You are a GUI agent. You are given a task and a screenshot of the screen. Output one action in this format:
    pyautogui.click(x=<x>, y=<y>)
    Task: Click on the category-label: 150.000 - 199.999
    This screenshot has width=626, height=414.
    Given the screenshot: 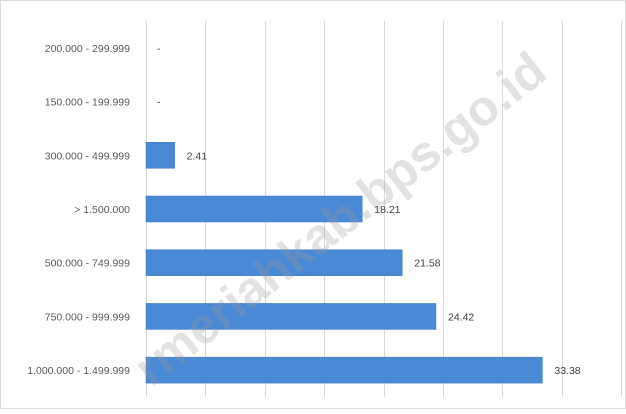 What is the action you would take?
    pyautogui.click(x=87, y=103)
    